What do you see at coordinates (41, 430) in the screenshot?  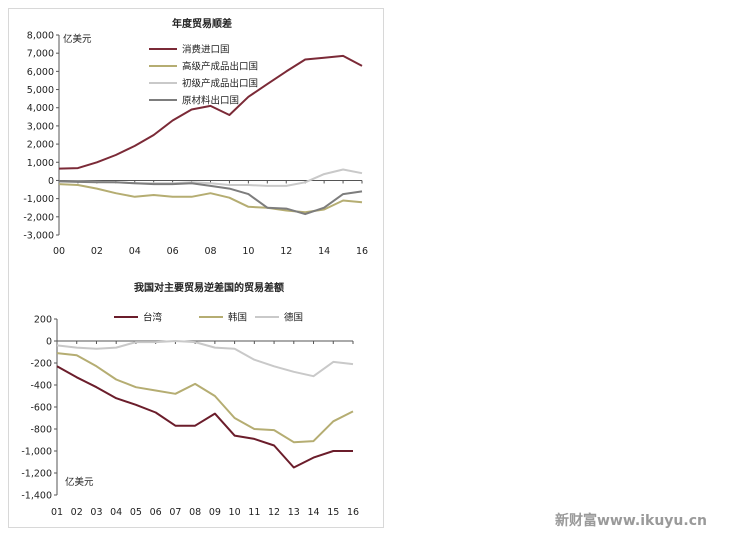 I see `y-tick-label: -800` at bounding box center [41, 430].